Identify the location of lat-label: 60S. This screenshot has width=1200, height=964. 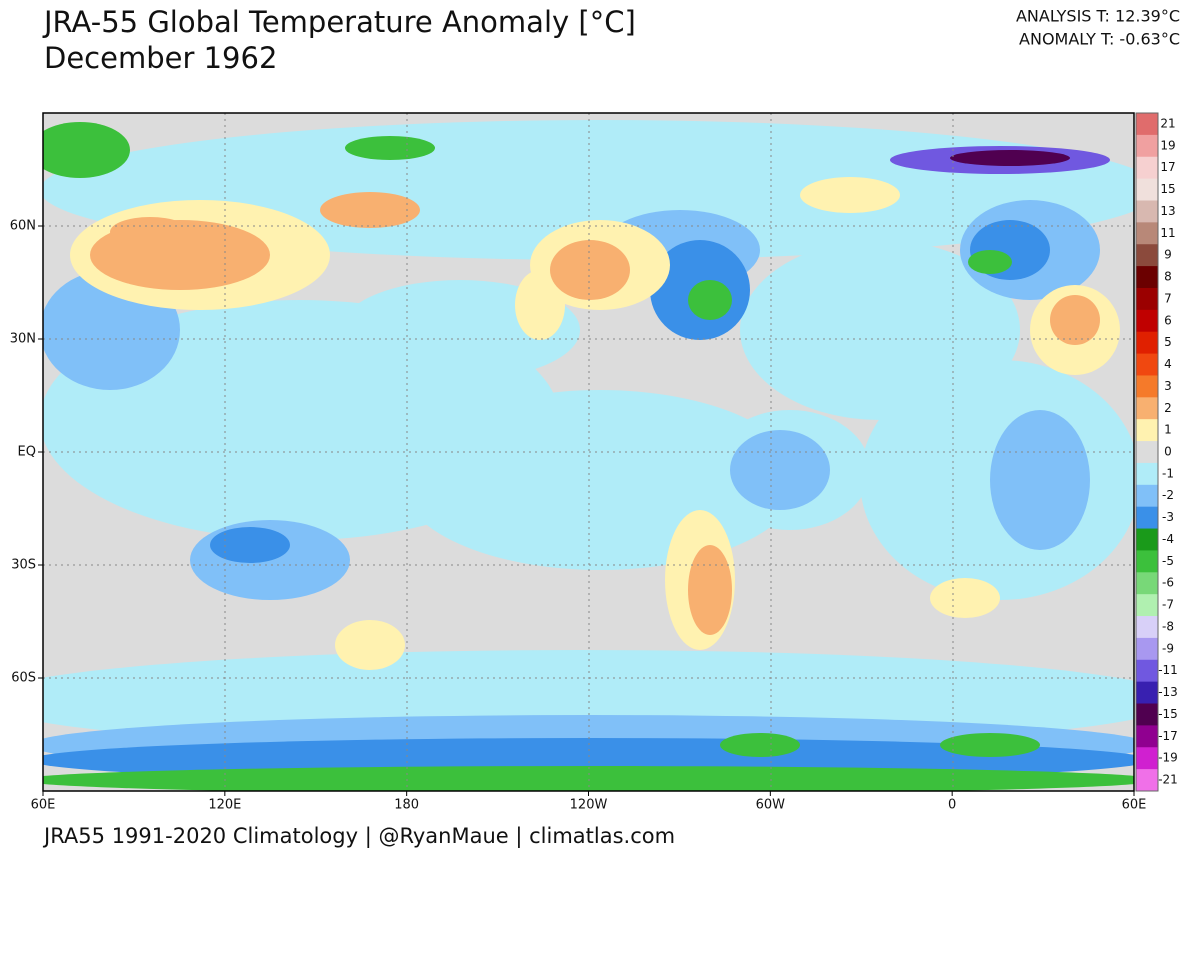
(23, 678).